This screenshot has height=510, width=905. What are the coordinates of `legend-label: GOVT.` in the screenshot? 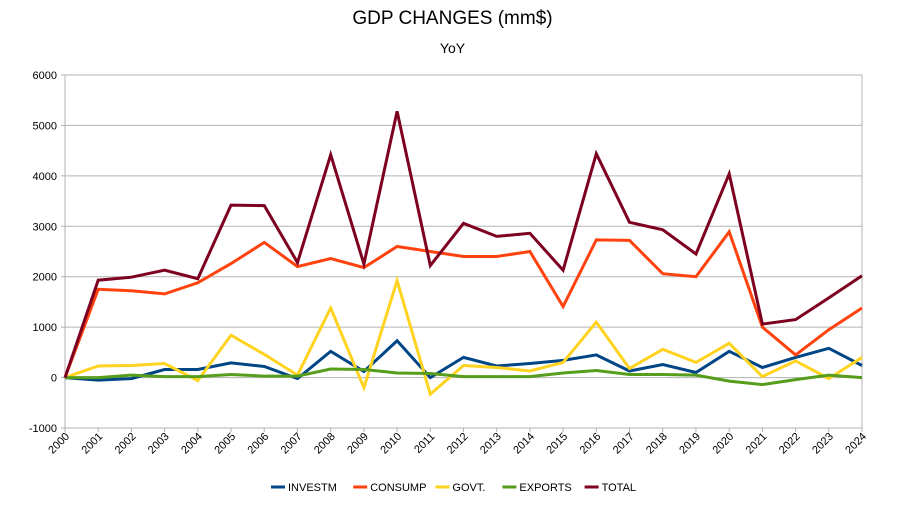 It's located at (468, 488).